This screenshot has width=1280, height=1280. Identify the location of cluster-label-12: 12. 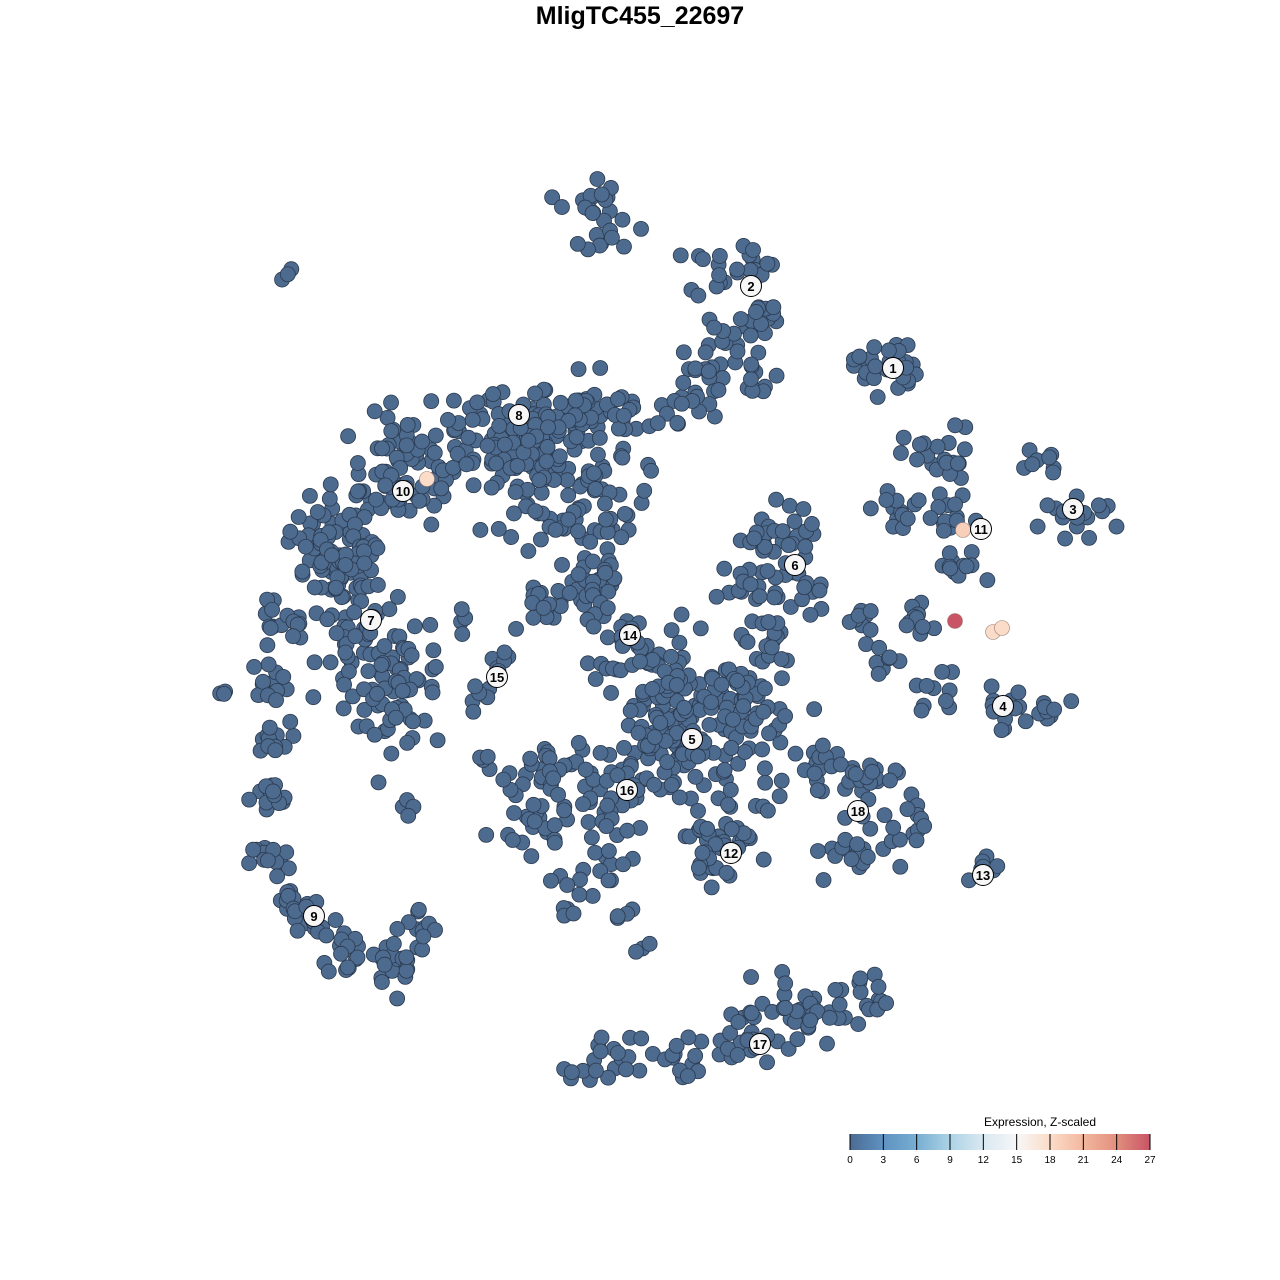
(731, 853).